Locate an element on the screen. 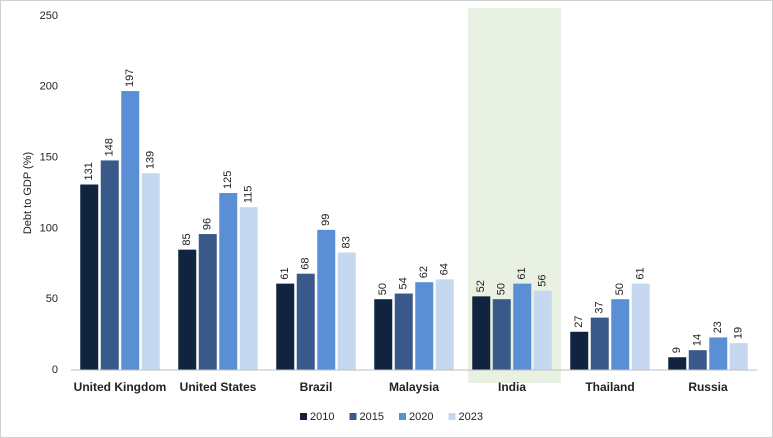 Image resolution: width=773 pixels, height=438 pixels. y-tick-label: 0 is located at coordinates (55, 370).